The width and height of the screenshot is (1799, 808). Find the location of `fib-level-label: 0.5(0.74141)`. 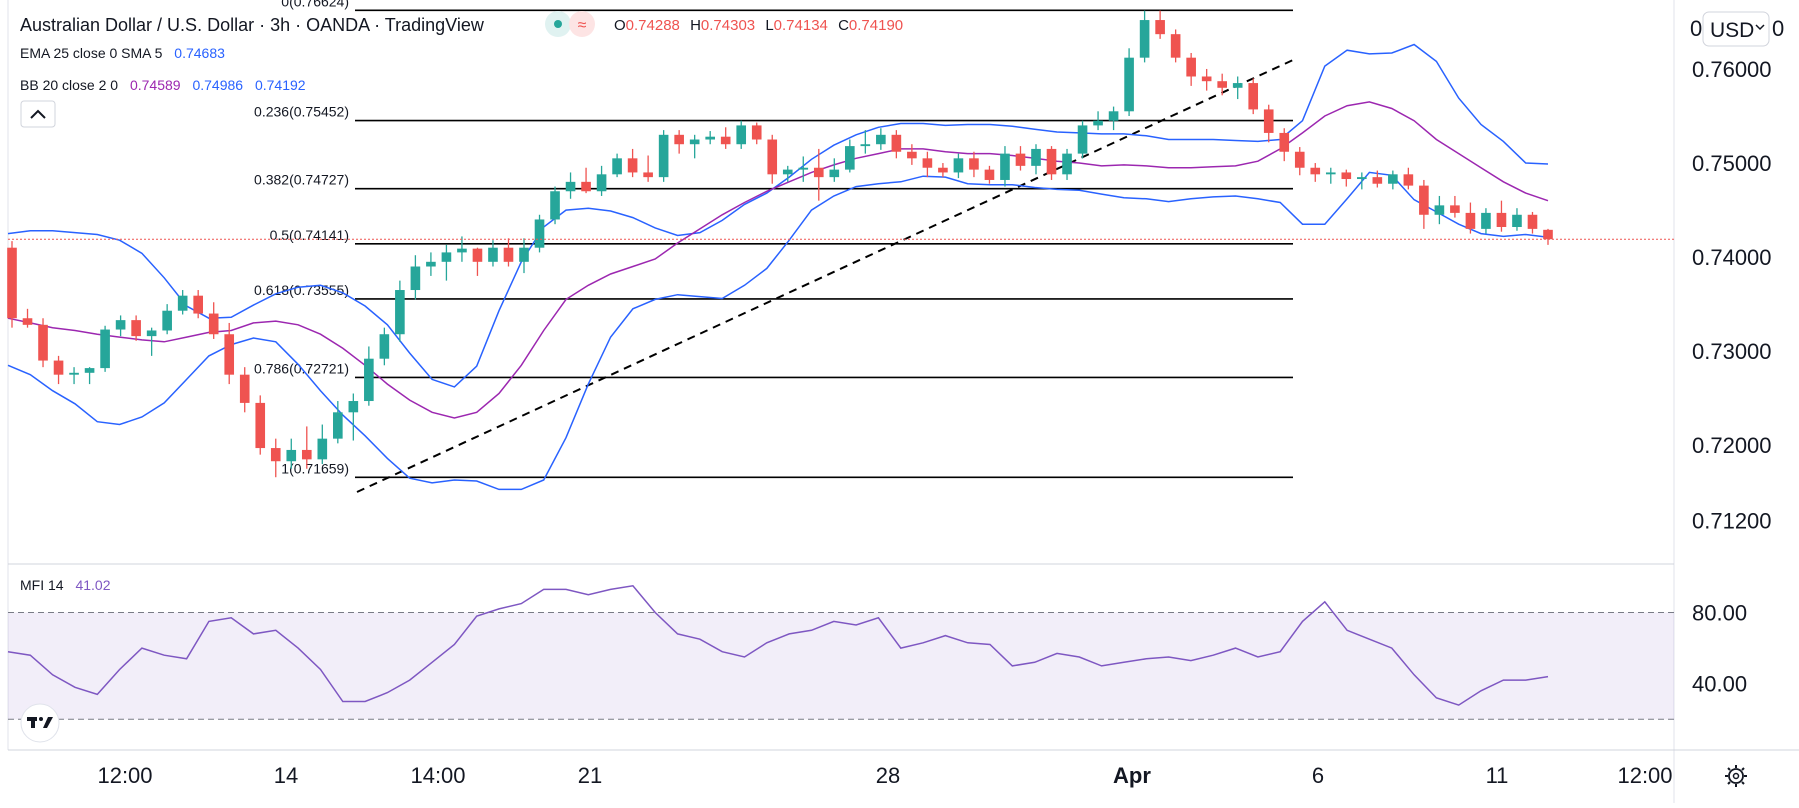

fib-level-label: 0.5(0.74141) is located at coordinates (309, 235).